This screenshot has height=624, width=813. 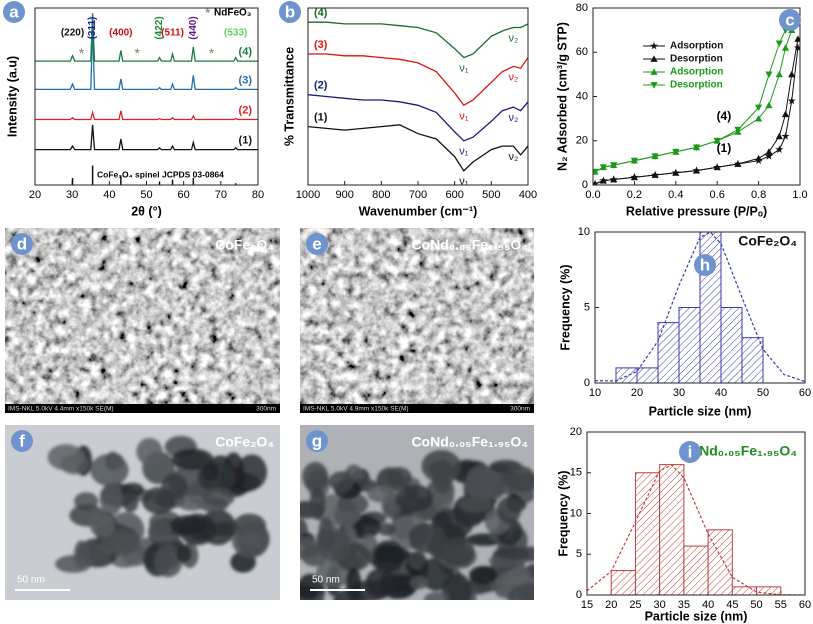 What do you see at coordinates (235, 33) in the screenshot?
I see `peak-label: (533)` at bounding box center [235, 33].